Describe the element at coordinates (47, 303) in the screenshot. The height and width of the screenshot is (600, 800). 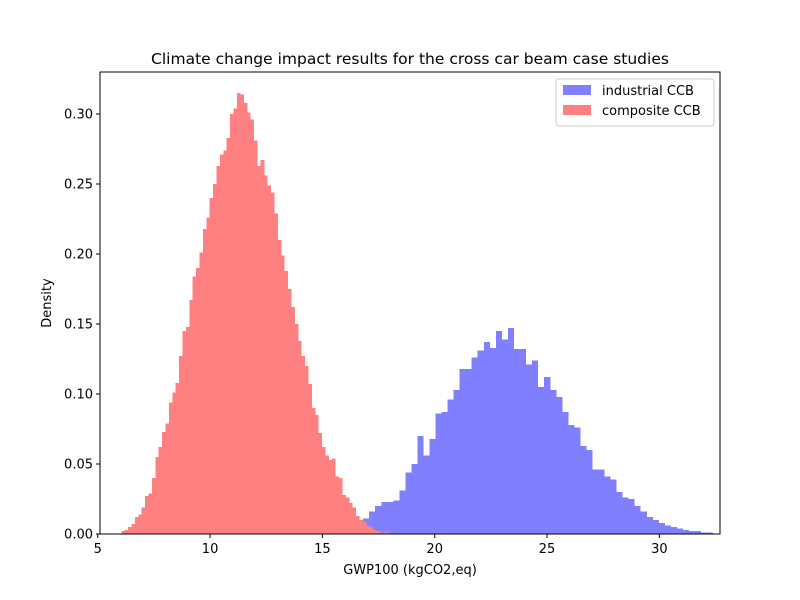
I see `y-axis-label: Density` at that location.